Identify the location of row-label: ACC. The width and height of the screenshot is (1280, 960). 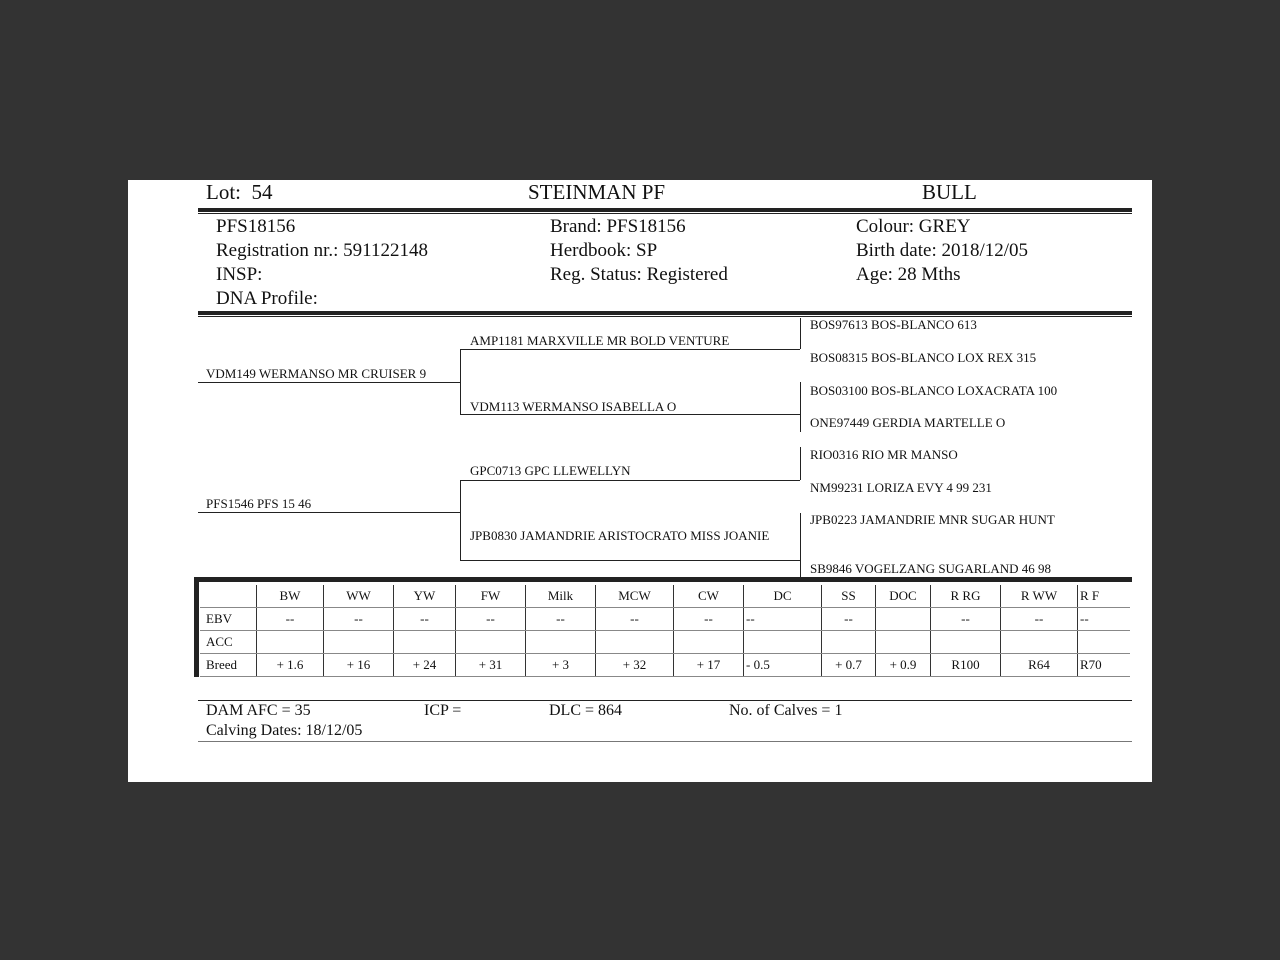
(228, 642).